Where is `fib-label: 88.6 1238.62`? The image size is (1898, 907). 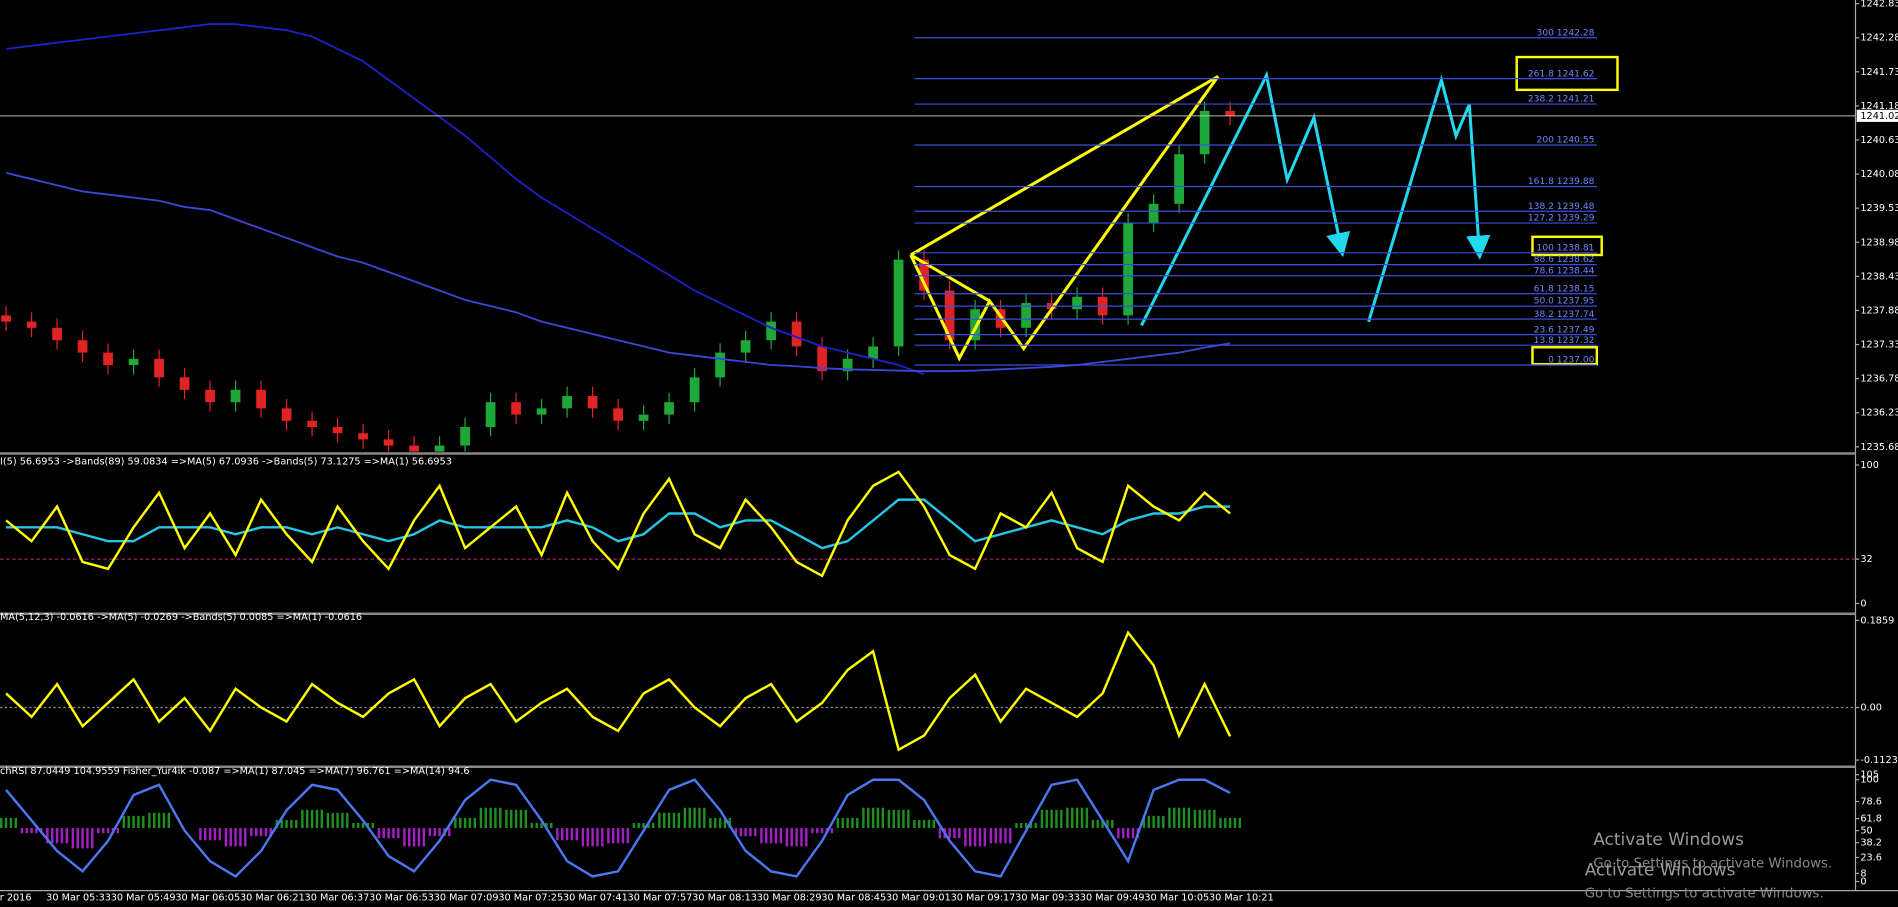
fib-label: 88.6 1238.62 is located at coordinates (1564, 260).